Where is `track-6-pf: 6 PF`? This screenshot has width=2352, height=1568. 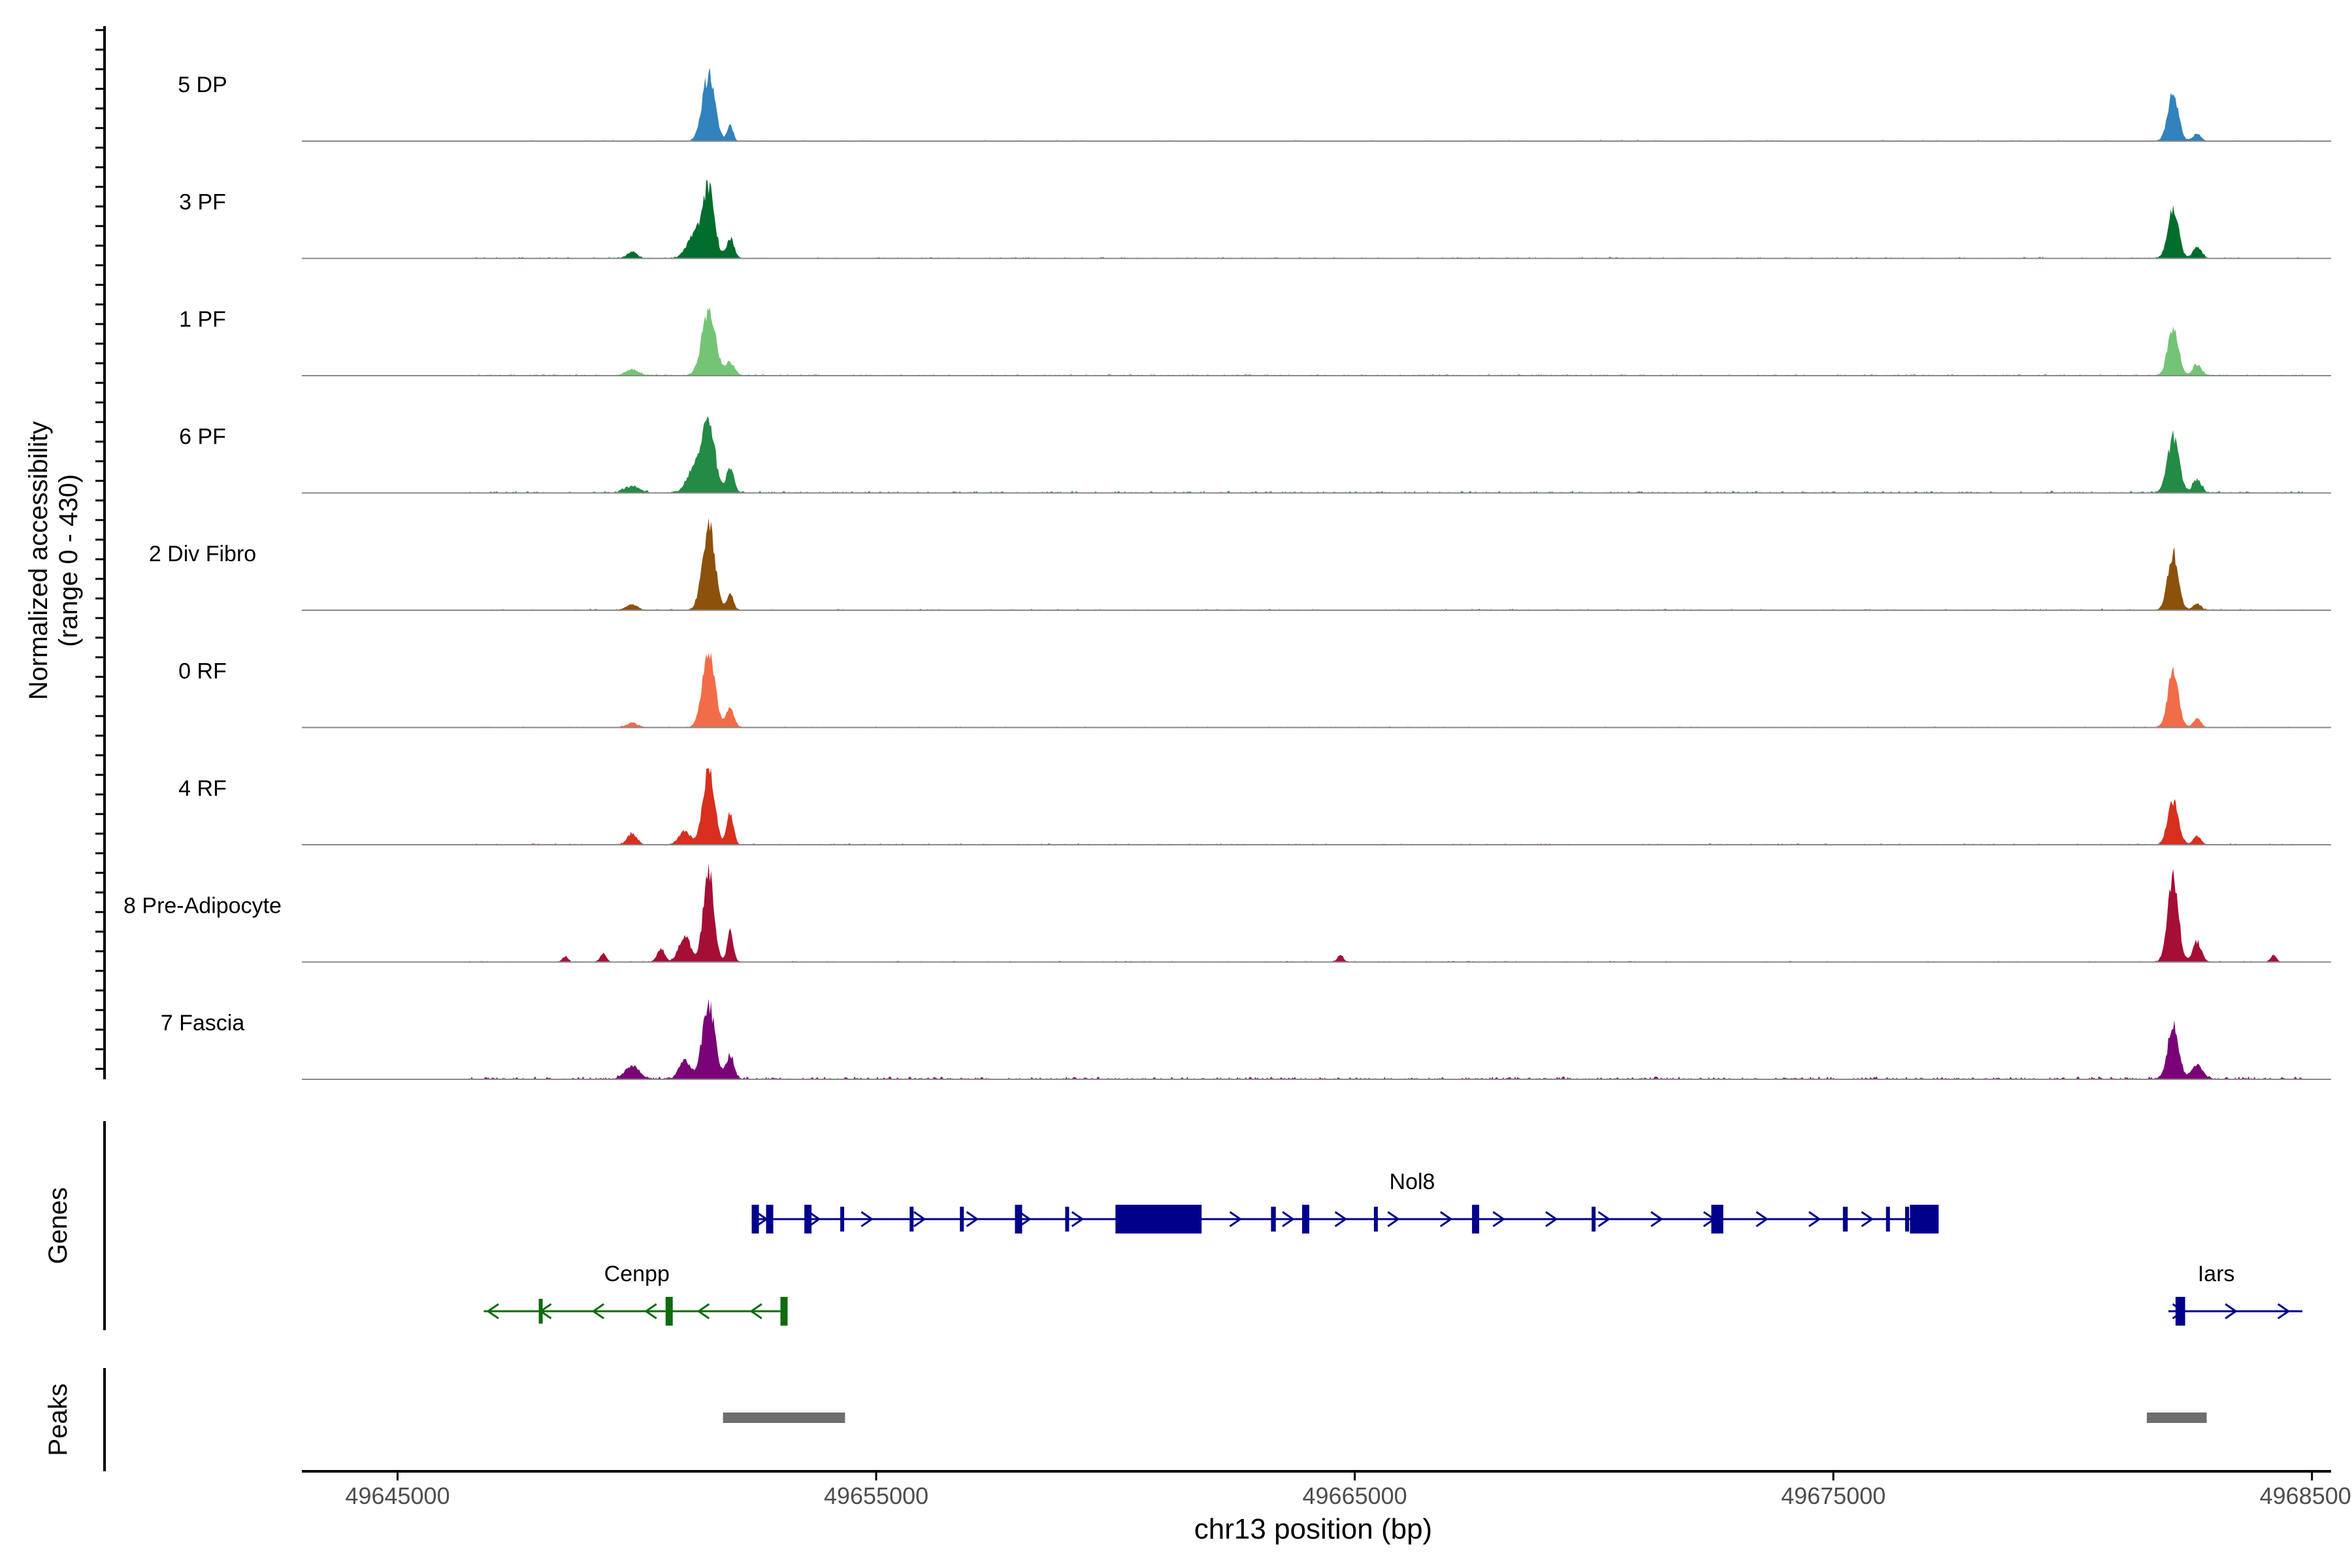 track-6-pf: 6 PF is located at coordinates (1255, 455).